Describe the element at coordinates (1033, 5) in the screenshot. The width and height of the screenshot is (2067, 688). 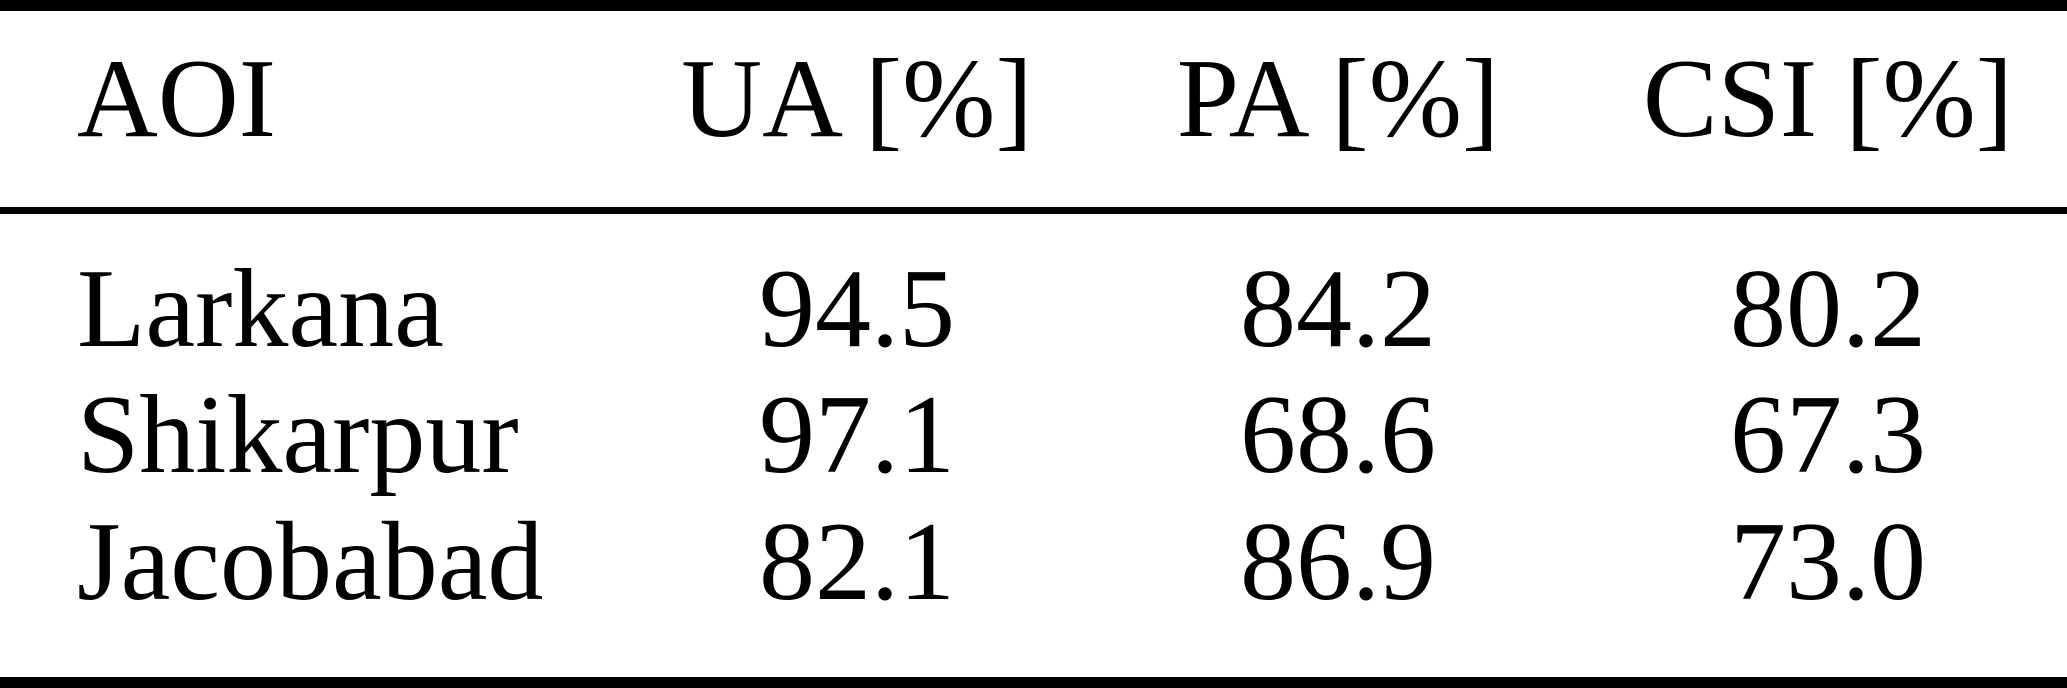
I see `table-top-rule` at that location.